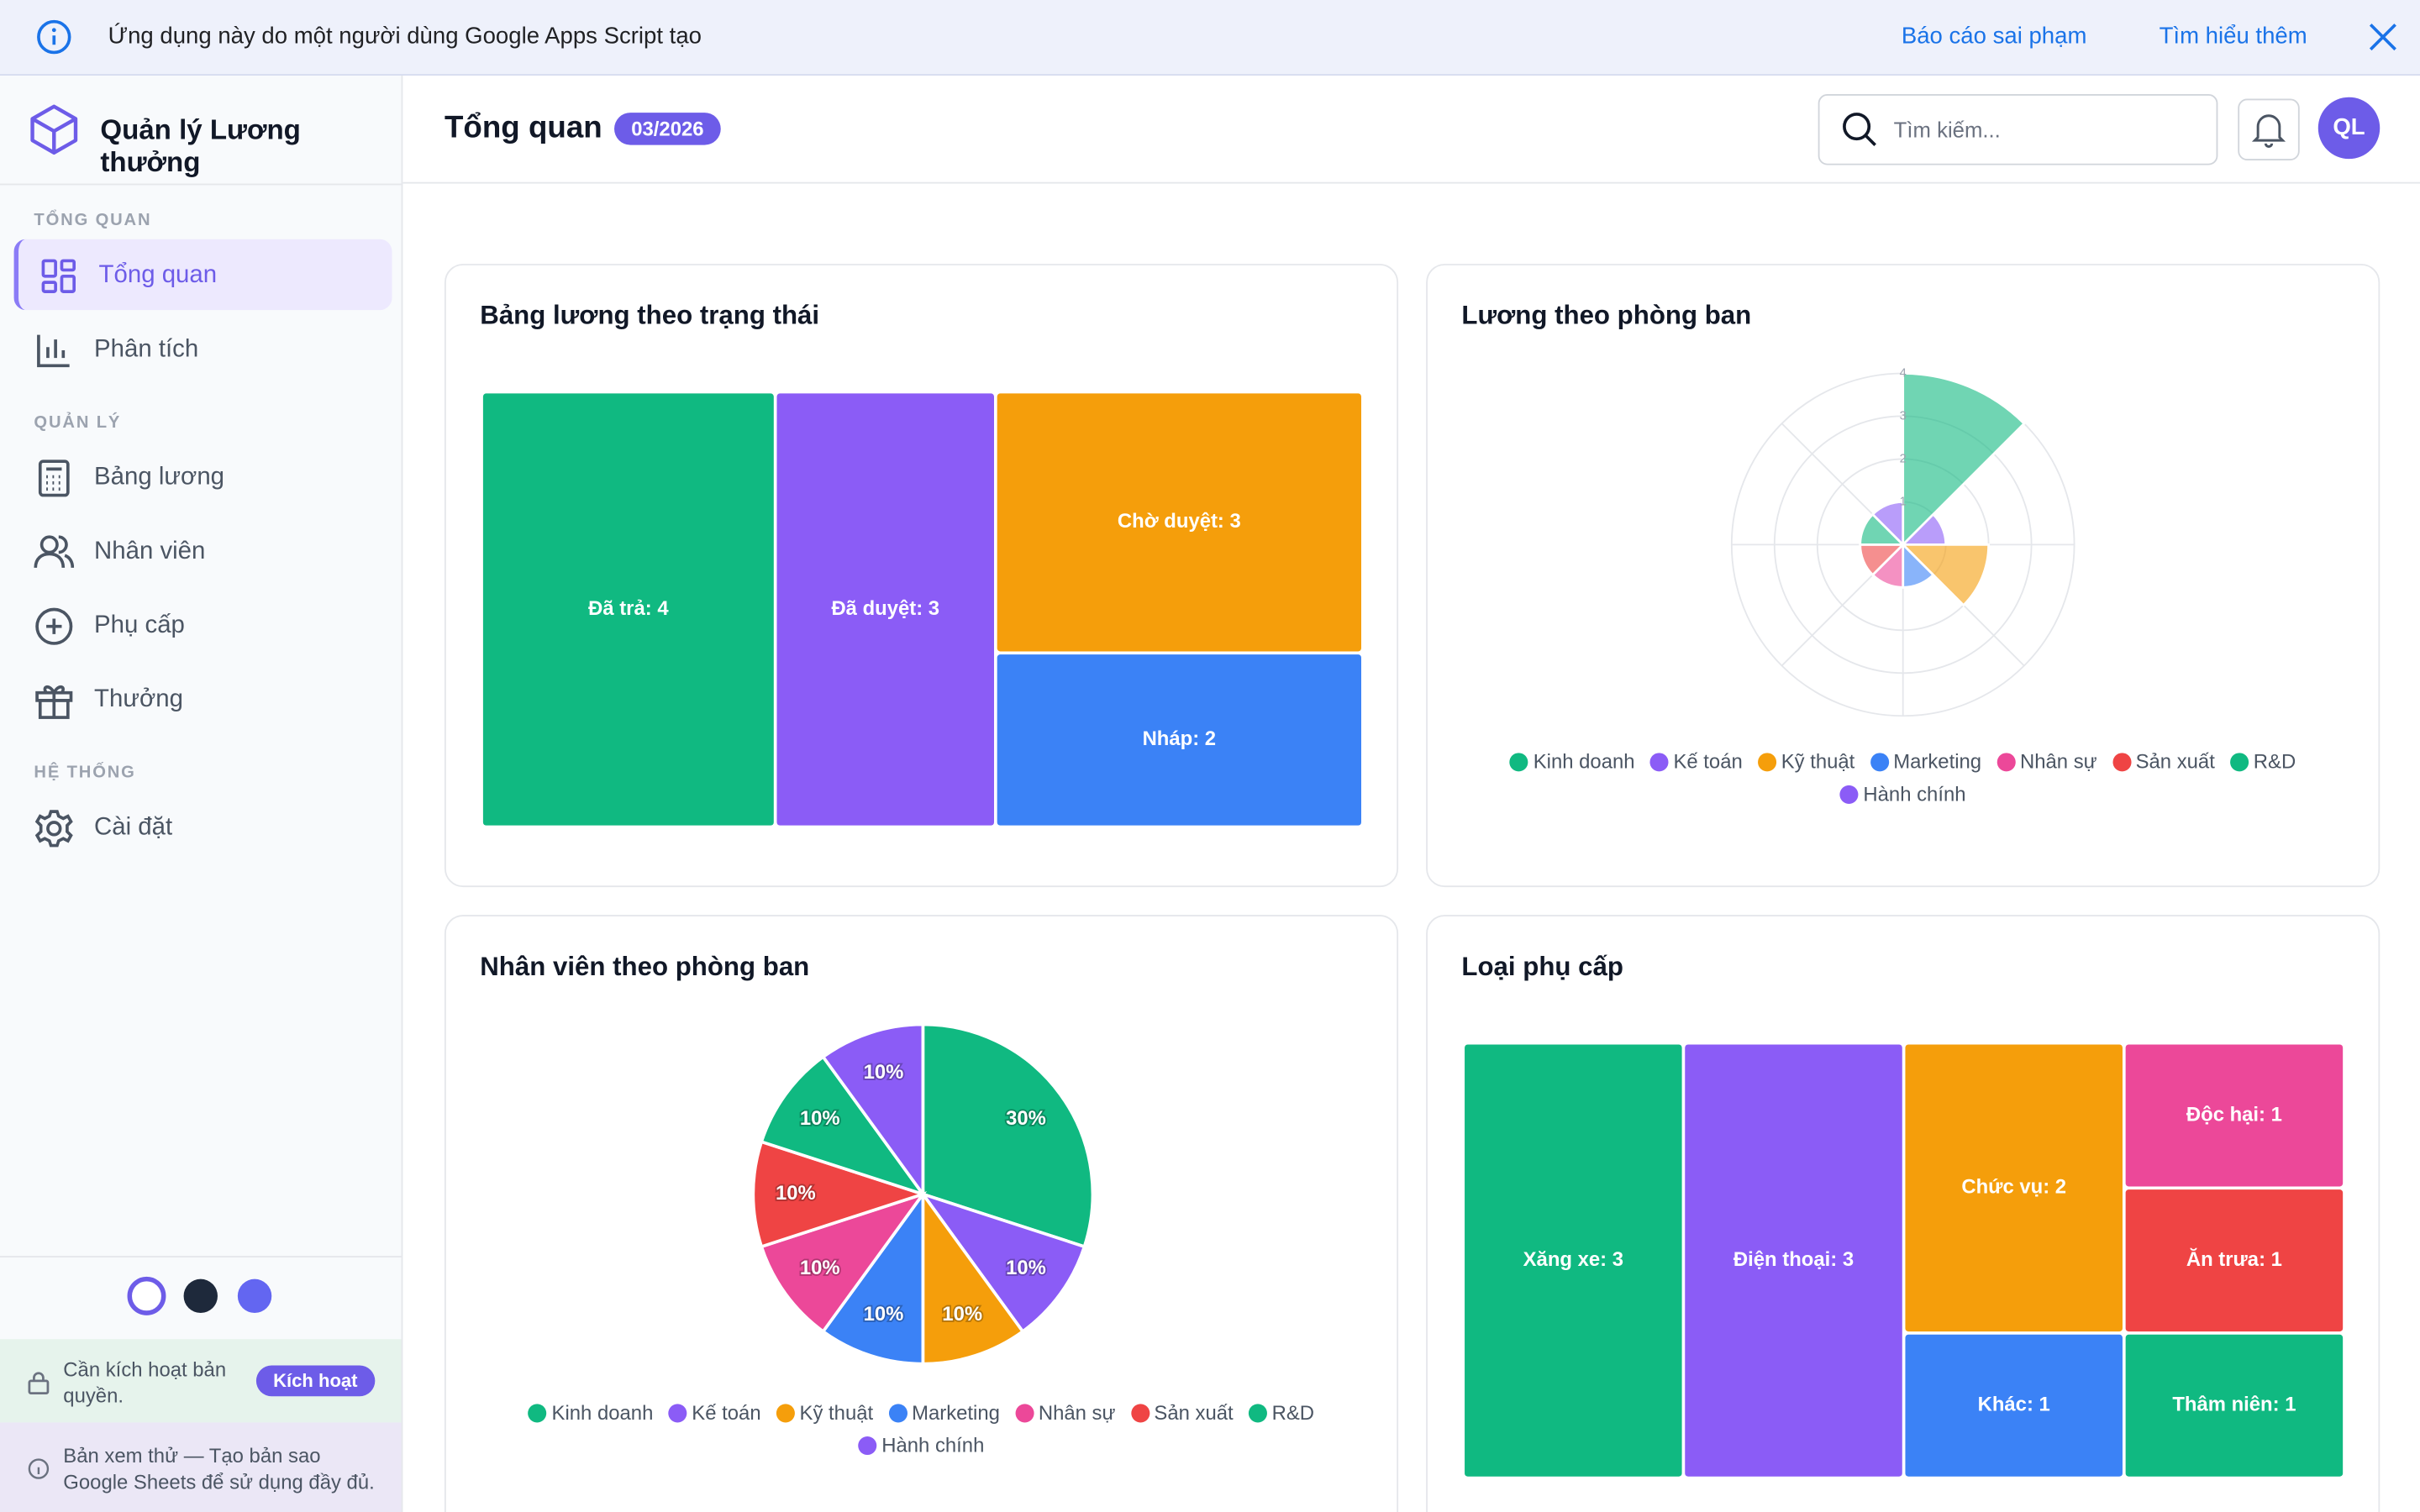 Image resolution: width=2420 pixels, height=1512 pixels. Describe the element at coordinates (645, 967) in the screenshot. I see `chart-title: Nhân viên theo phòng ban` at that location.